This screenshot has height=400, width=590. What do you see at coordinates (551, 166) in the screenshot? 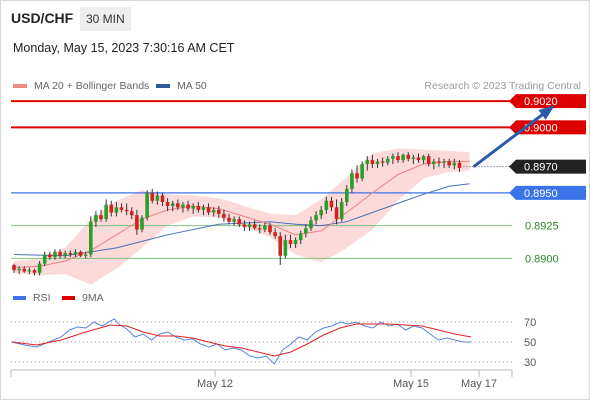
I see `level-tag-0.8970` at bounding box center [551, 166].